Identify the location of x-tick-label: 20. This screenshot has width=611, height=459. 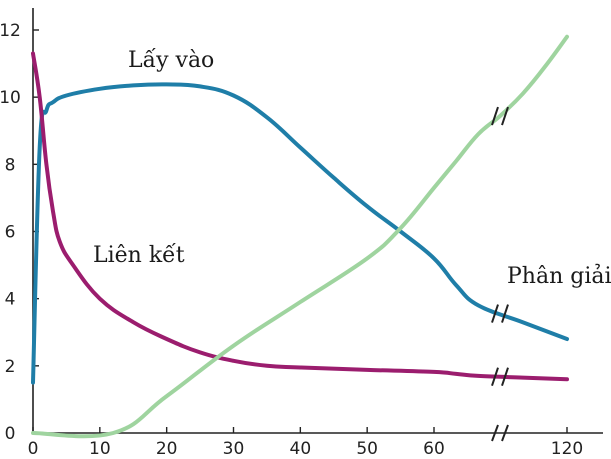
(167, 449).